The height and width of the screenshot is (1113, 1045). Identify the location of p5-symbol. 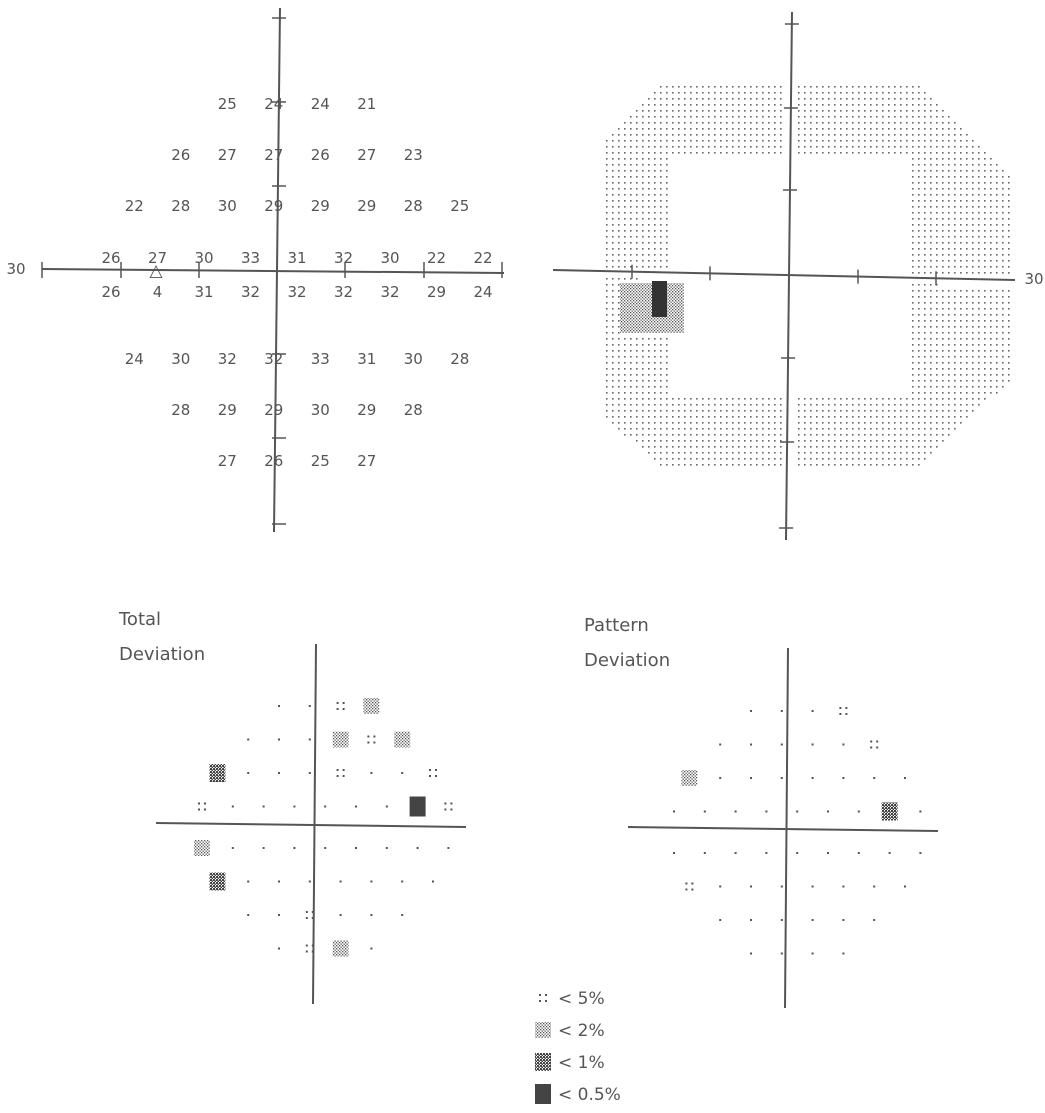
(340, 706).